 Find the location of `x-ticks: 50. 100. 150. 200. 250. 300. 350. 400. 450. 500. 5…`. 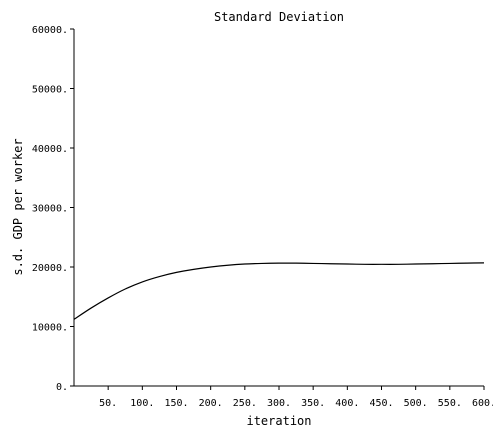

x-ticks: 50. 100. 150. 200. 250. 300. 350. 400. 450. 500. 5… is located at coordinates (296, 397).